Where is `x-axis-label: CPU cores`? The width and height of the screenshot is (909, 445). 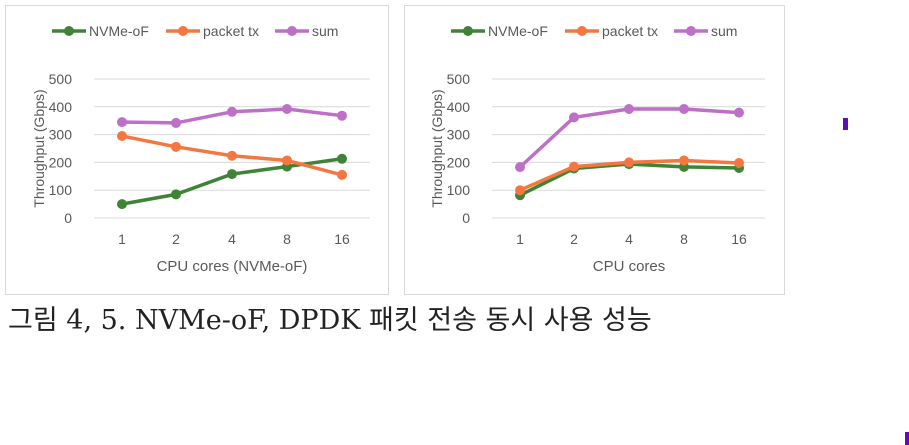
x-axis-label: CPU cores is located at coordinates (629, 266).